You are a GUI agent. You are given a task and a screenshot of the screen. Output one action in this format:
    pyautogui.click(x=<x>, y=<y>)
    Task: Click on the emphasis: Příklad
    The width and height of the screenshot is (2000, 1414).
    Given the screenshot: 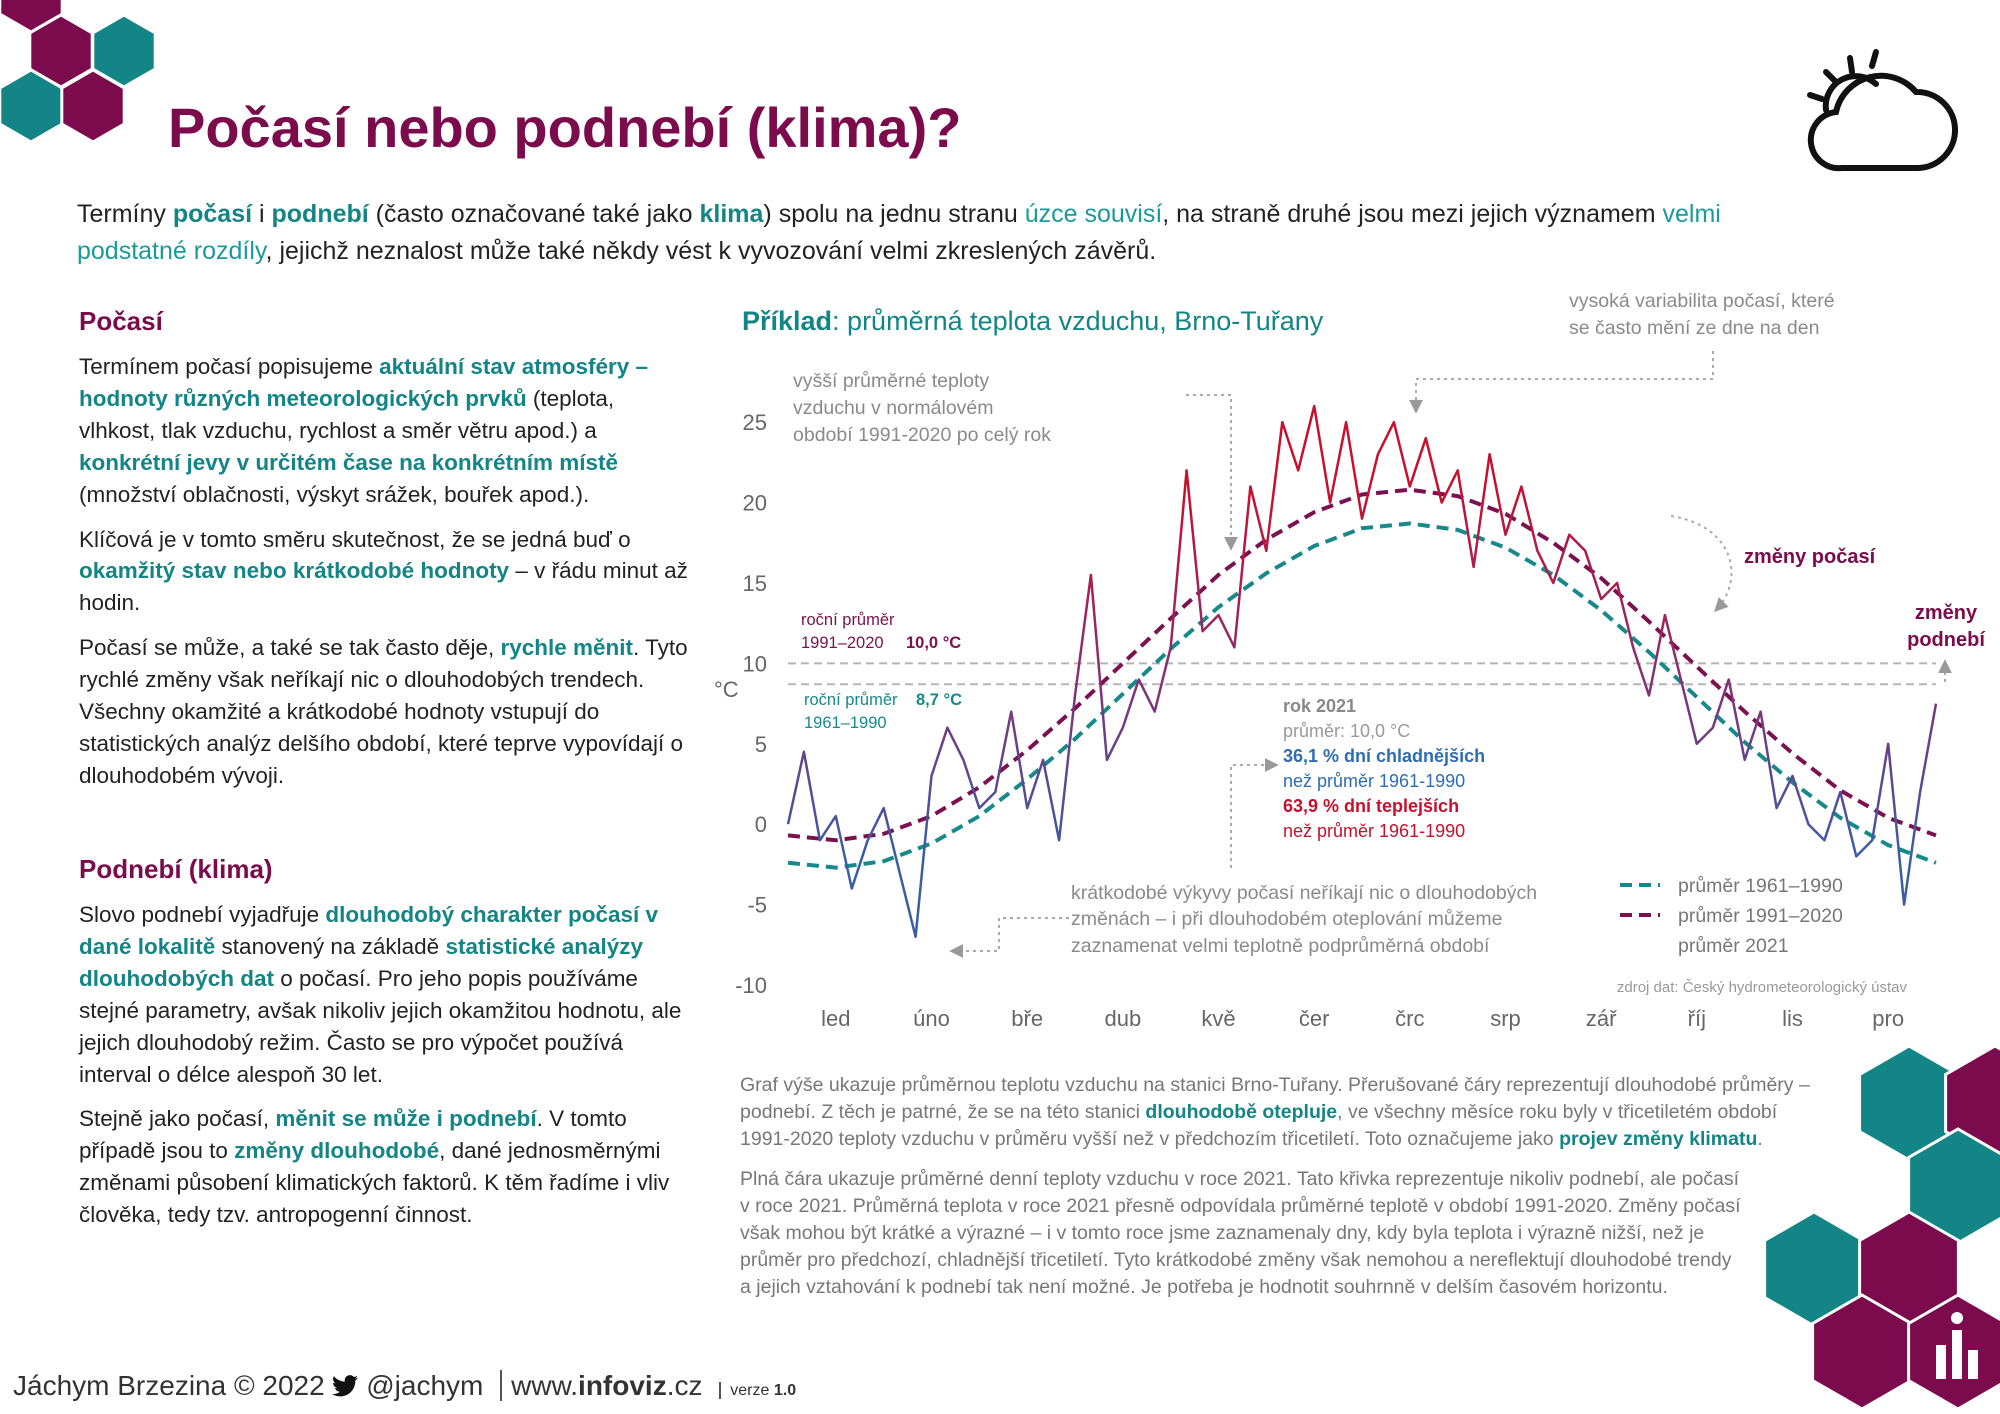 What is the action you would take?
    pyautogui.click(x=787, y=321)
    